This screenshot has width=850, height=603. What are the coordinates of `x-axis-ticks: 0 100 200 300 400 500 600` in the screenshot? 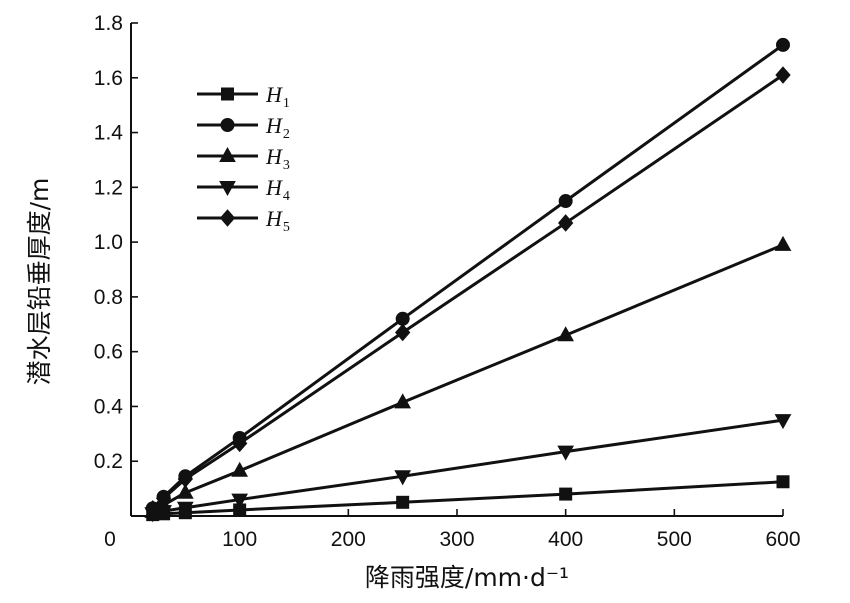 It's located at (452, 530).